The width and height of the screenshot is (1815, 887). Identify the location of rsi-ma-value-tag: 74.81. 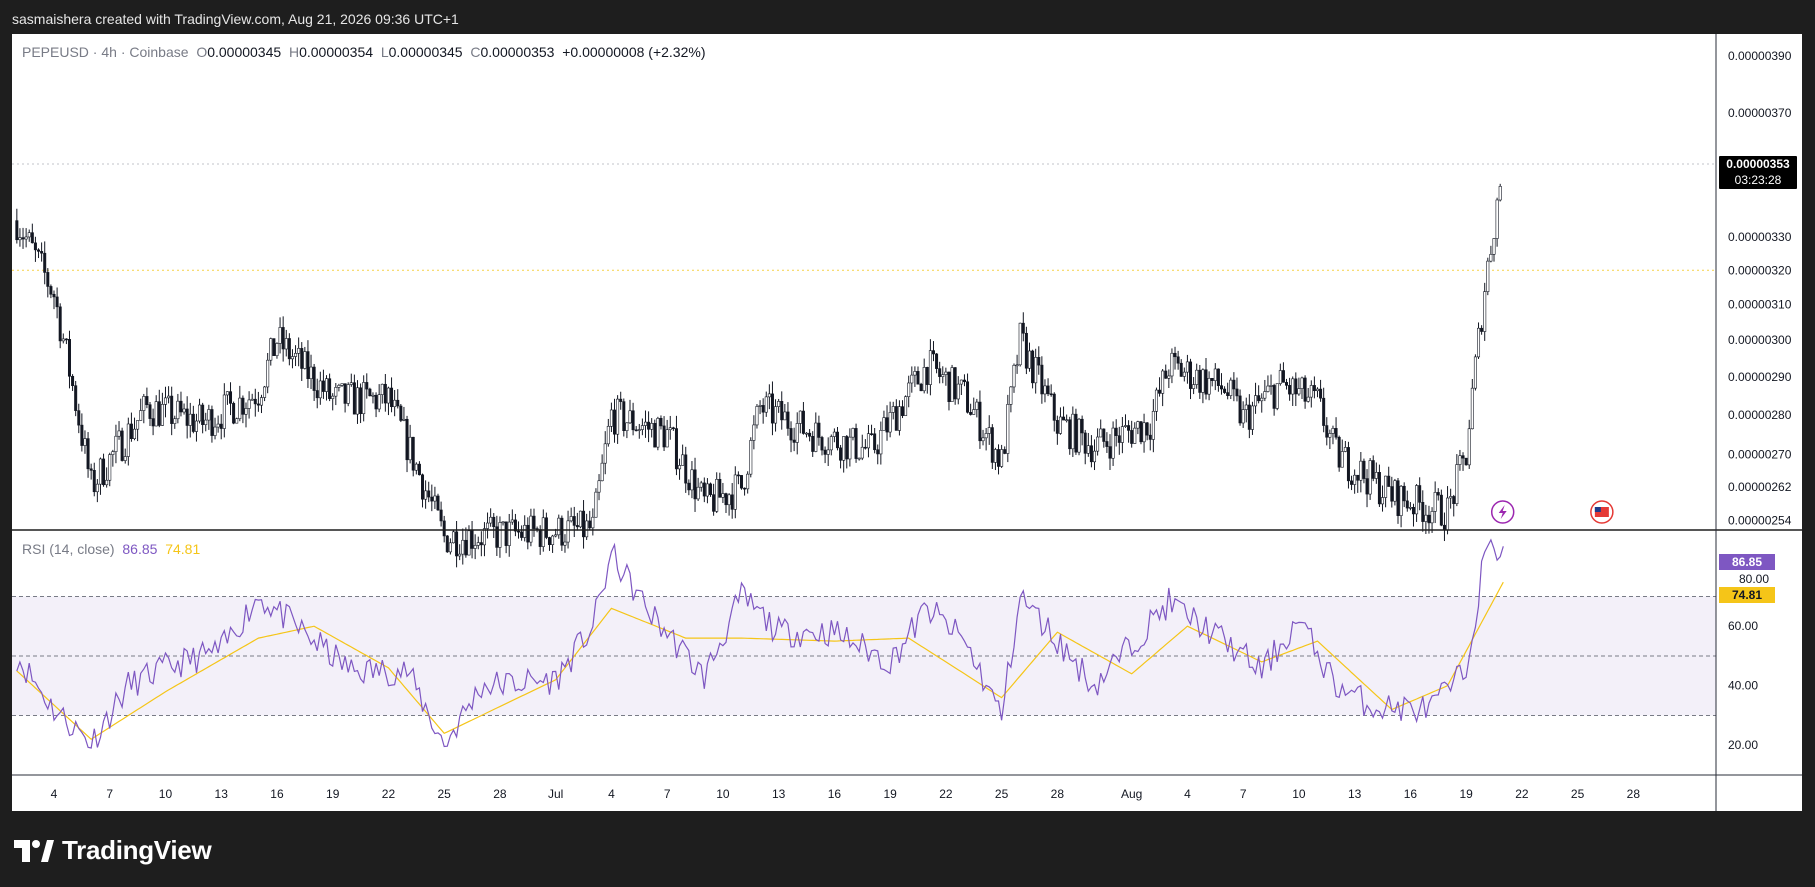
(1747, 595).